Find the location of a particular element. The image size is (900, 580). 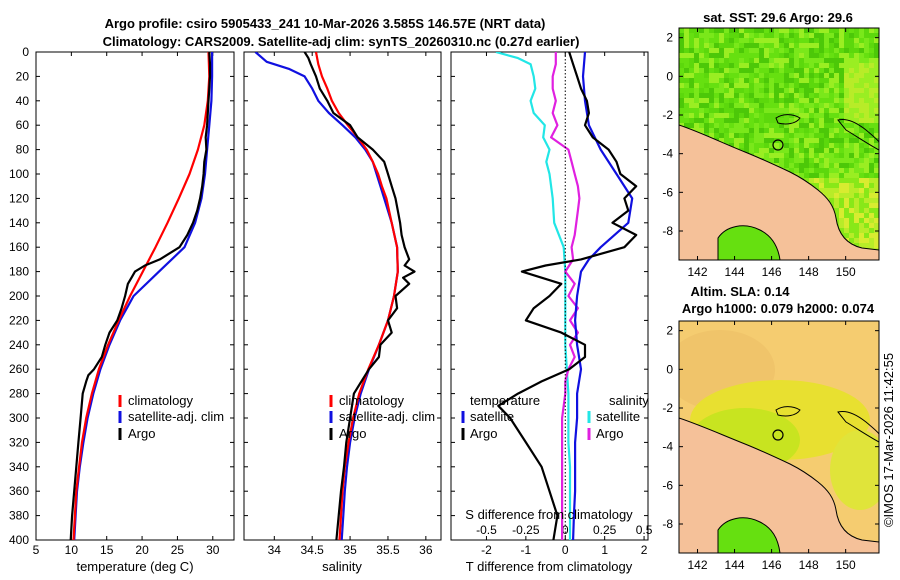

legend-label-t-argo: Argo is located at coordinates (483, 433).